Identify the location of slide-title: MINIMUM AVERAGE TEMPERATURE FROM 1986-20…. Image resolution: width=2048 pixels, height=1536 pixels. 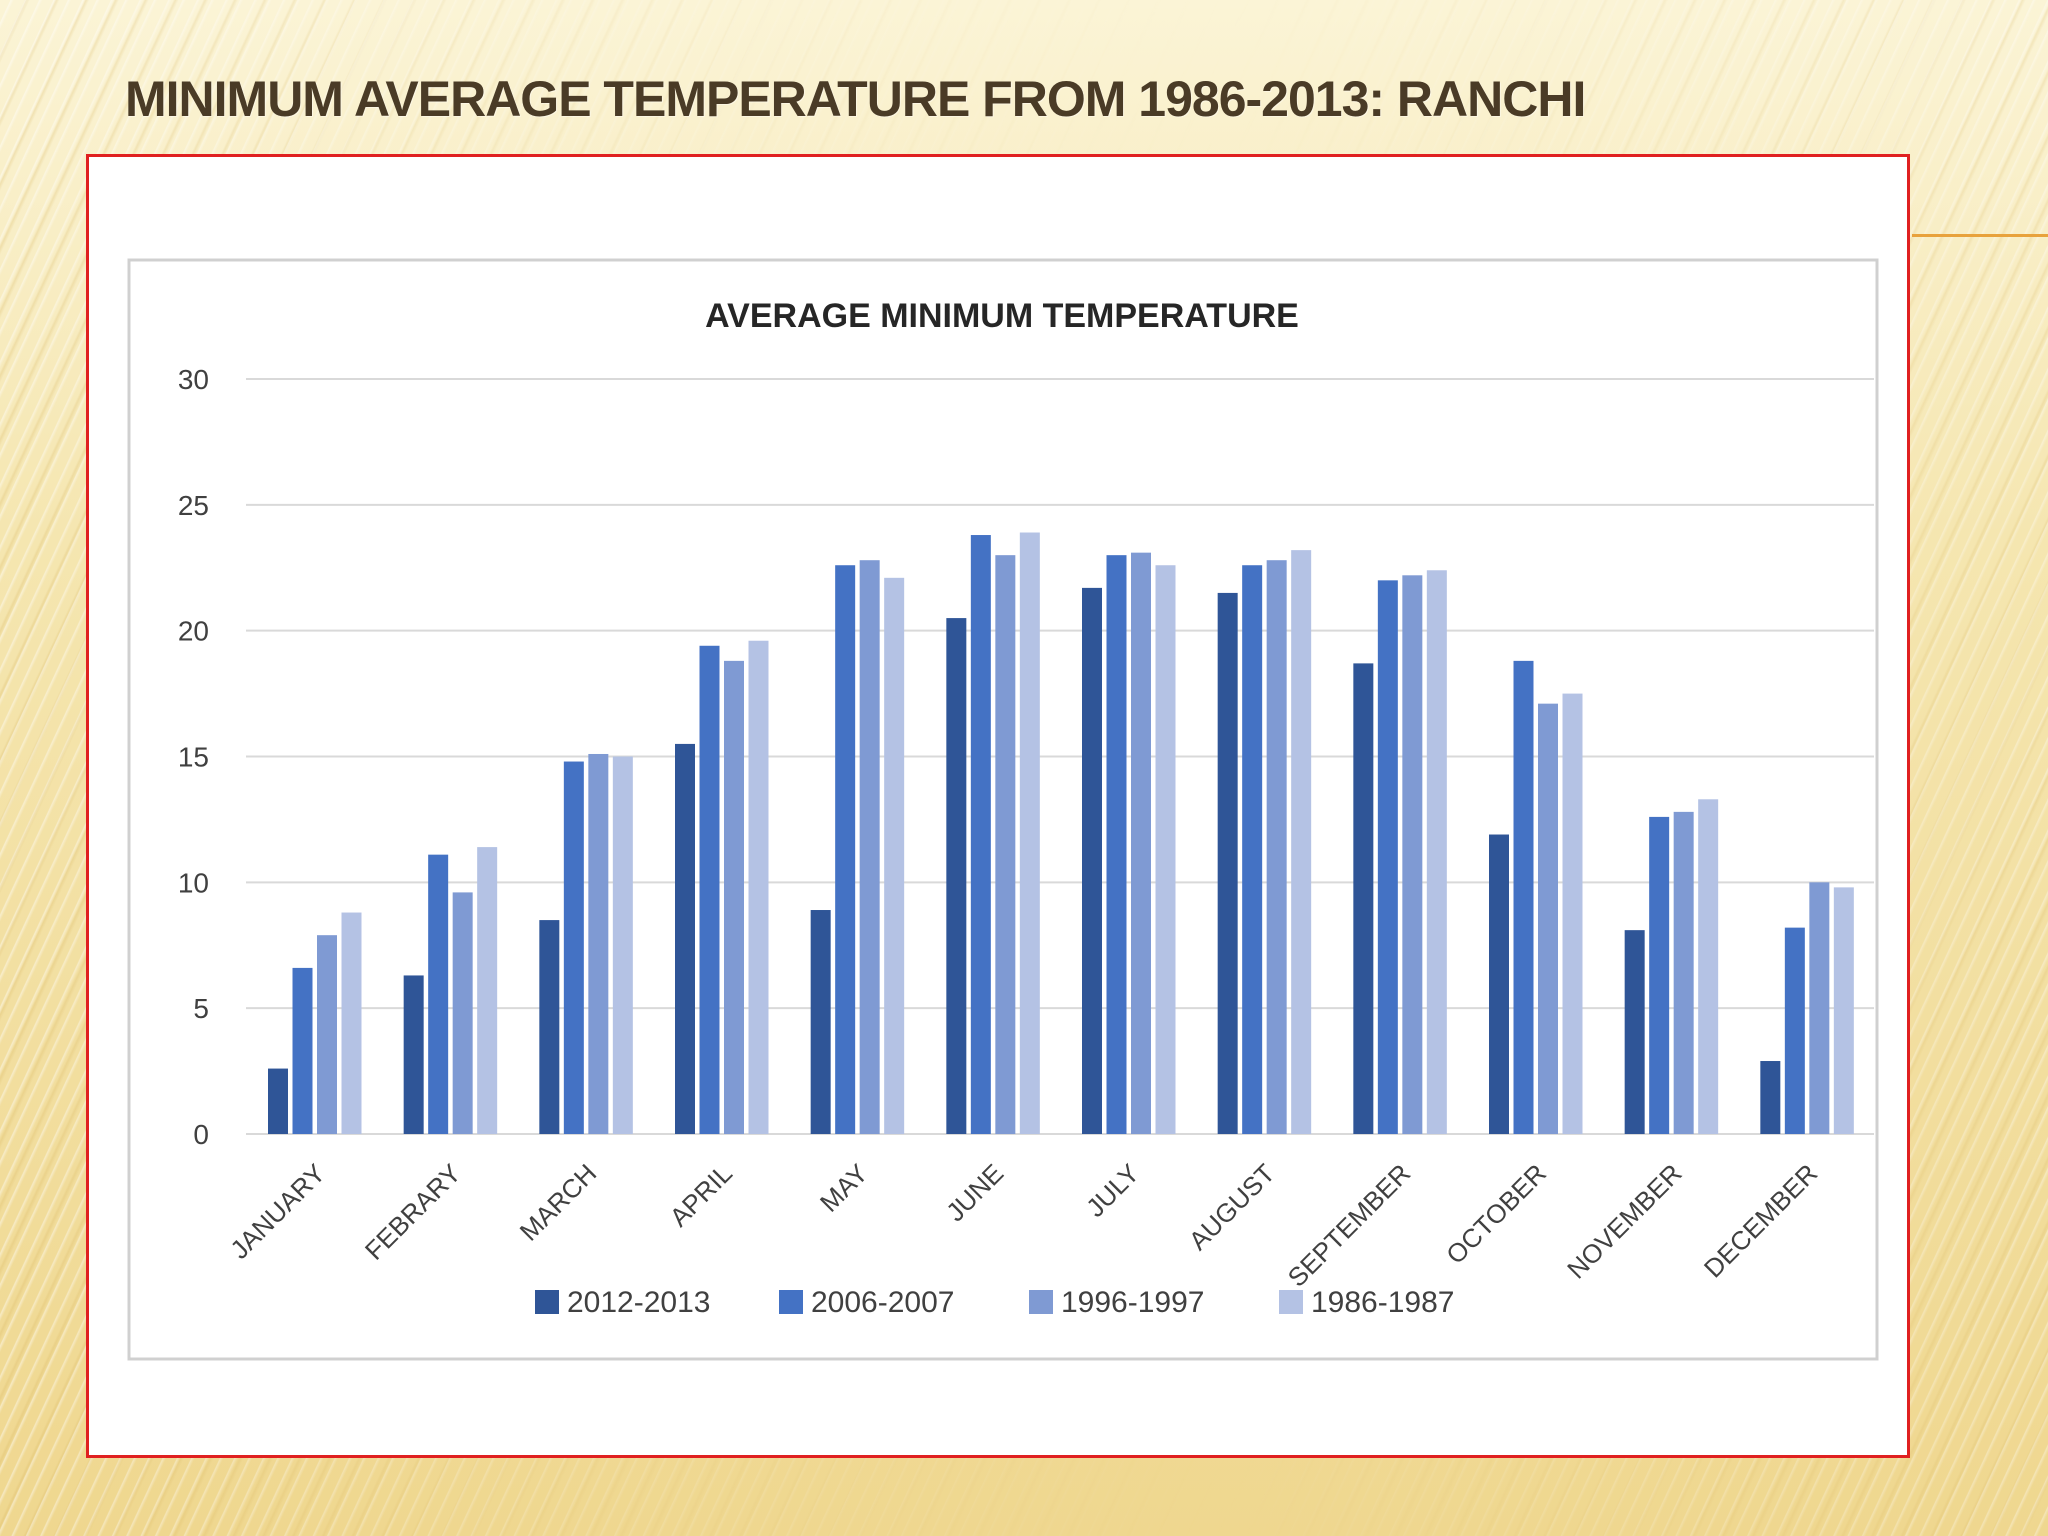
(855, 99).